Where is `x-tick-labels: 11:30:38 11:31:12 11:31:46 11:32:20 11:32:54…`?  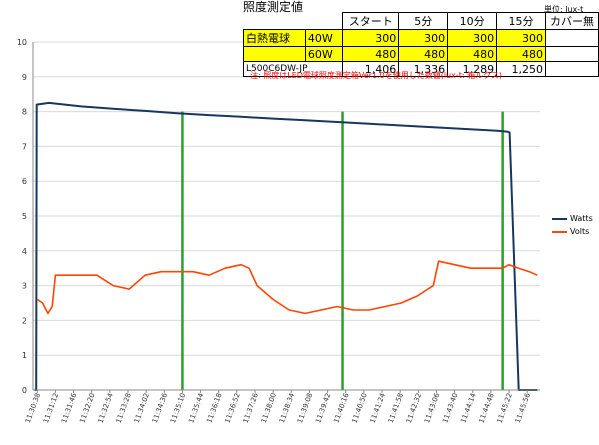 x-tick-labels: 11:30:38 11:31:12 11:31:46 11:32:20 11:32:54… is located at coordinates (278, 407).